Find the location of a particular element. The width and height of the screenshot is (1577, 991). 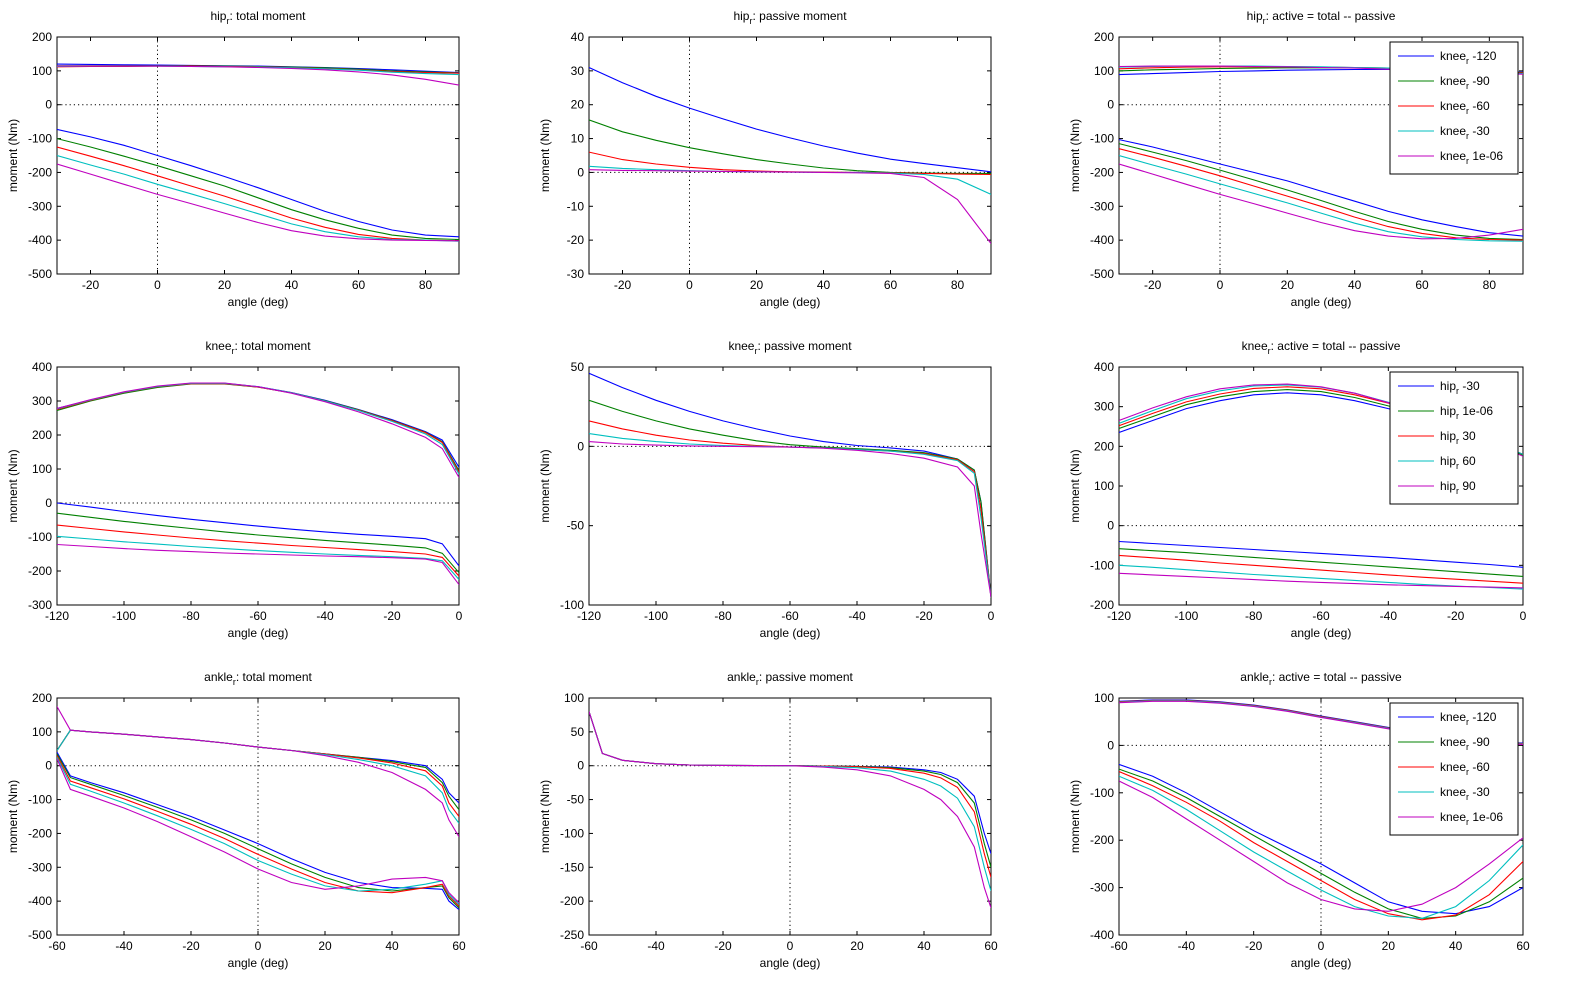

legend-entry-label: kneer 1e-06 is located at coordinates (1471, 157).